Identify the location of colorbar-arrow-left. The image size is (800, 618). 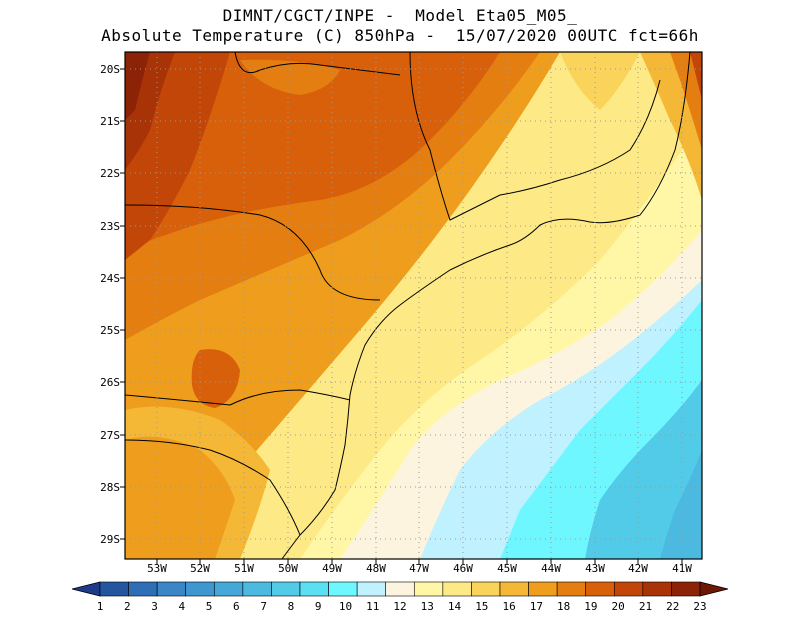
(86, 589).